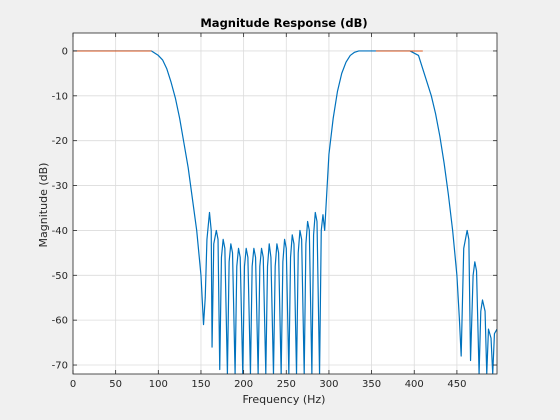 The height and width of the screenshot is (420, 560). I want to click on y-tick-label: -40, so click(60, 231).